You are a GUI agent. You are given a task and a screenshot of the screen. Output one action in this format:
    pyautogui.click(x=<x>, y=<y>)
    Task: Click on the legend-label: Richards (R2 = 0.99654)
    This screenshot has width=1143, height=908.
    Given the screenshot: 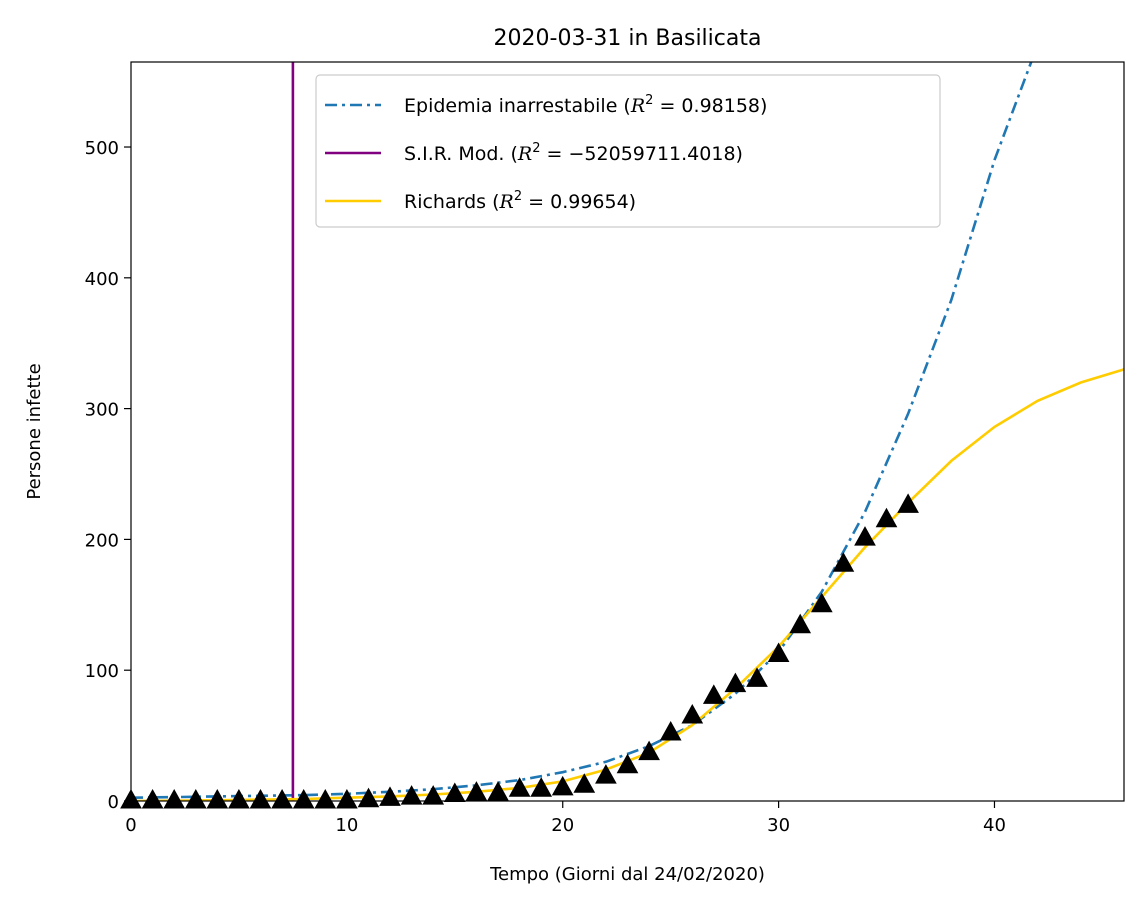 What is the action you would take?
    pyautogui.click(x=520, y=201)
    